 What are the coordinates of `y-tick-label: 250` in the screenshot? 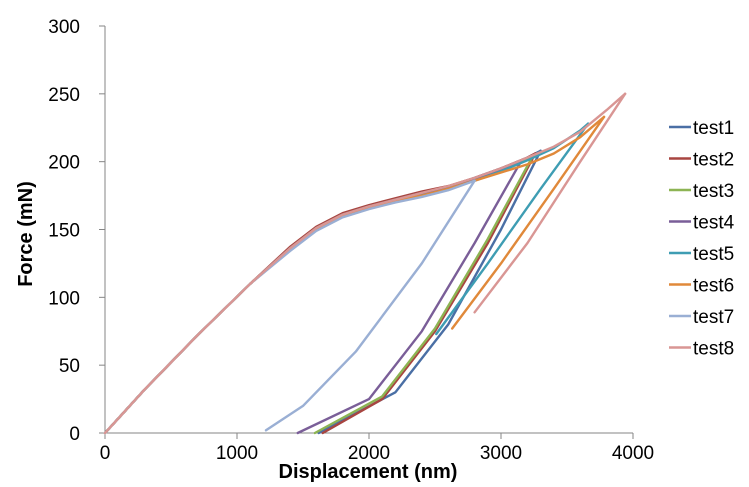 It's located at (64, 95).